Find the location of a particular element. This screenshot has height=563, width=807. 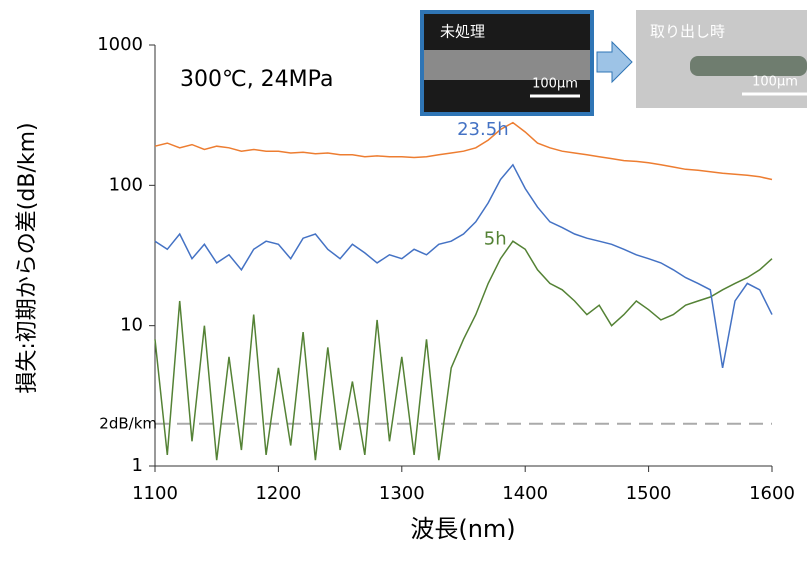

x-tick-label: 1200 is located at coordinates (278, 493).